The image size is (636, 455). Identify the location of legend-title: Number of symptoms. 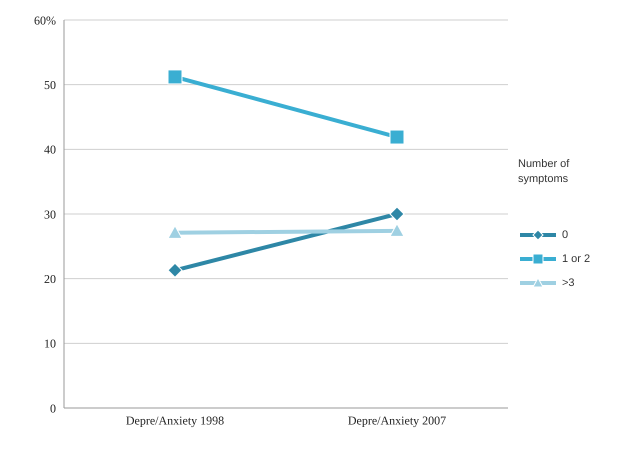
(544, 172).